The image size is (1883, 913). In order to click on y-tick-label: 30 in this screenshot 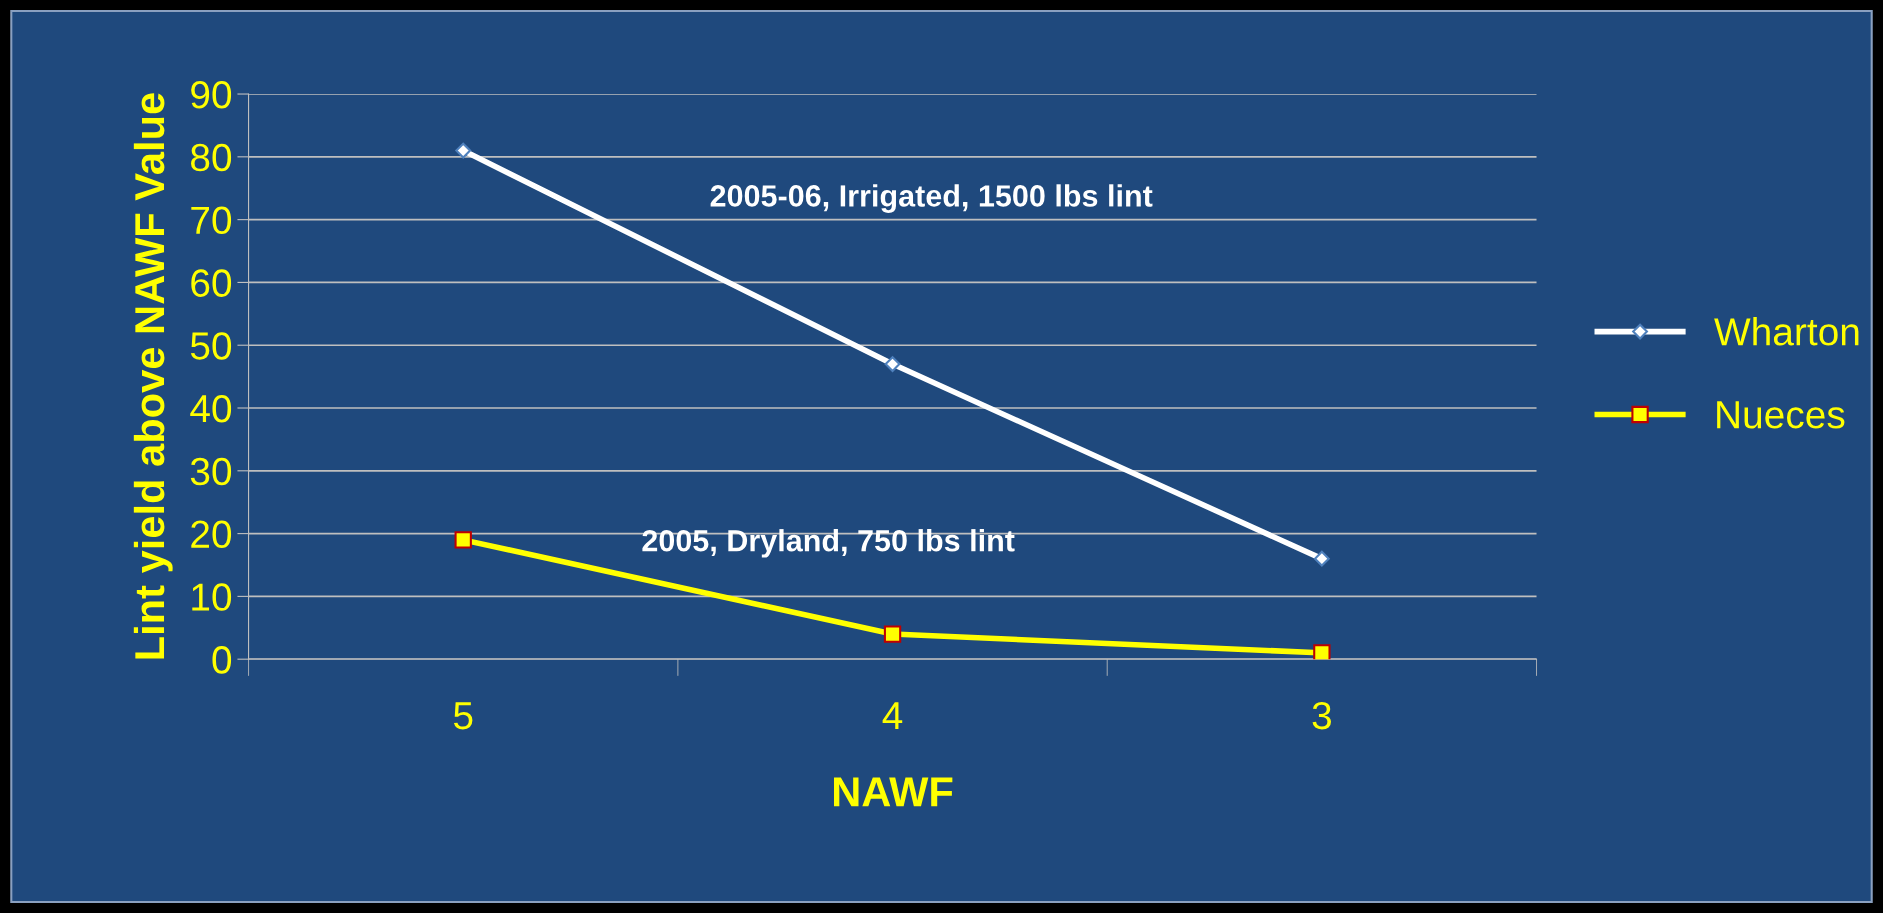, I will do `click(211, 471)`.